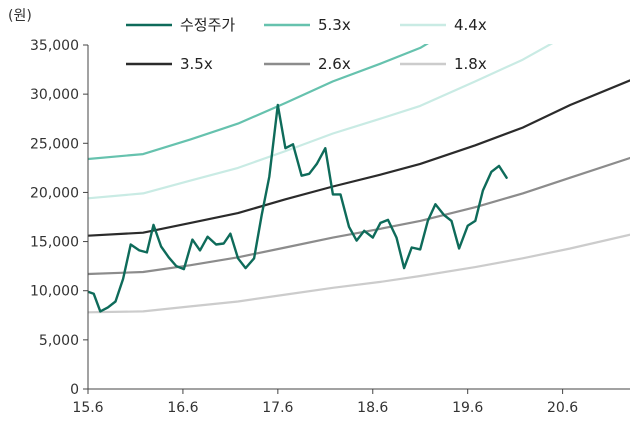 The height and width of the screenshot is (421, 633). I want to click on legend-item-5: 1.8x, so click(443, 64).